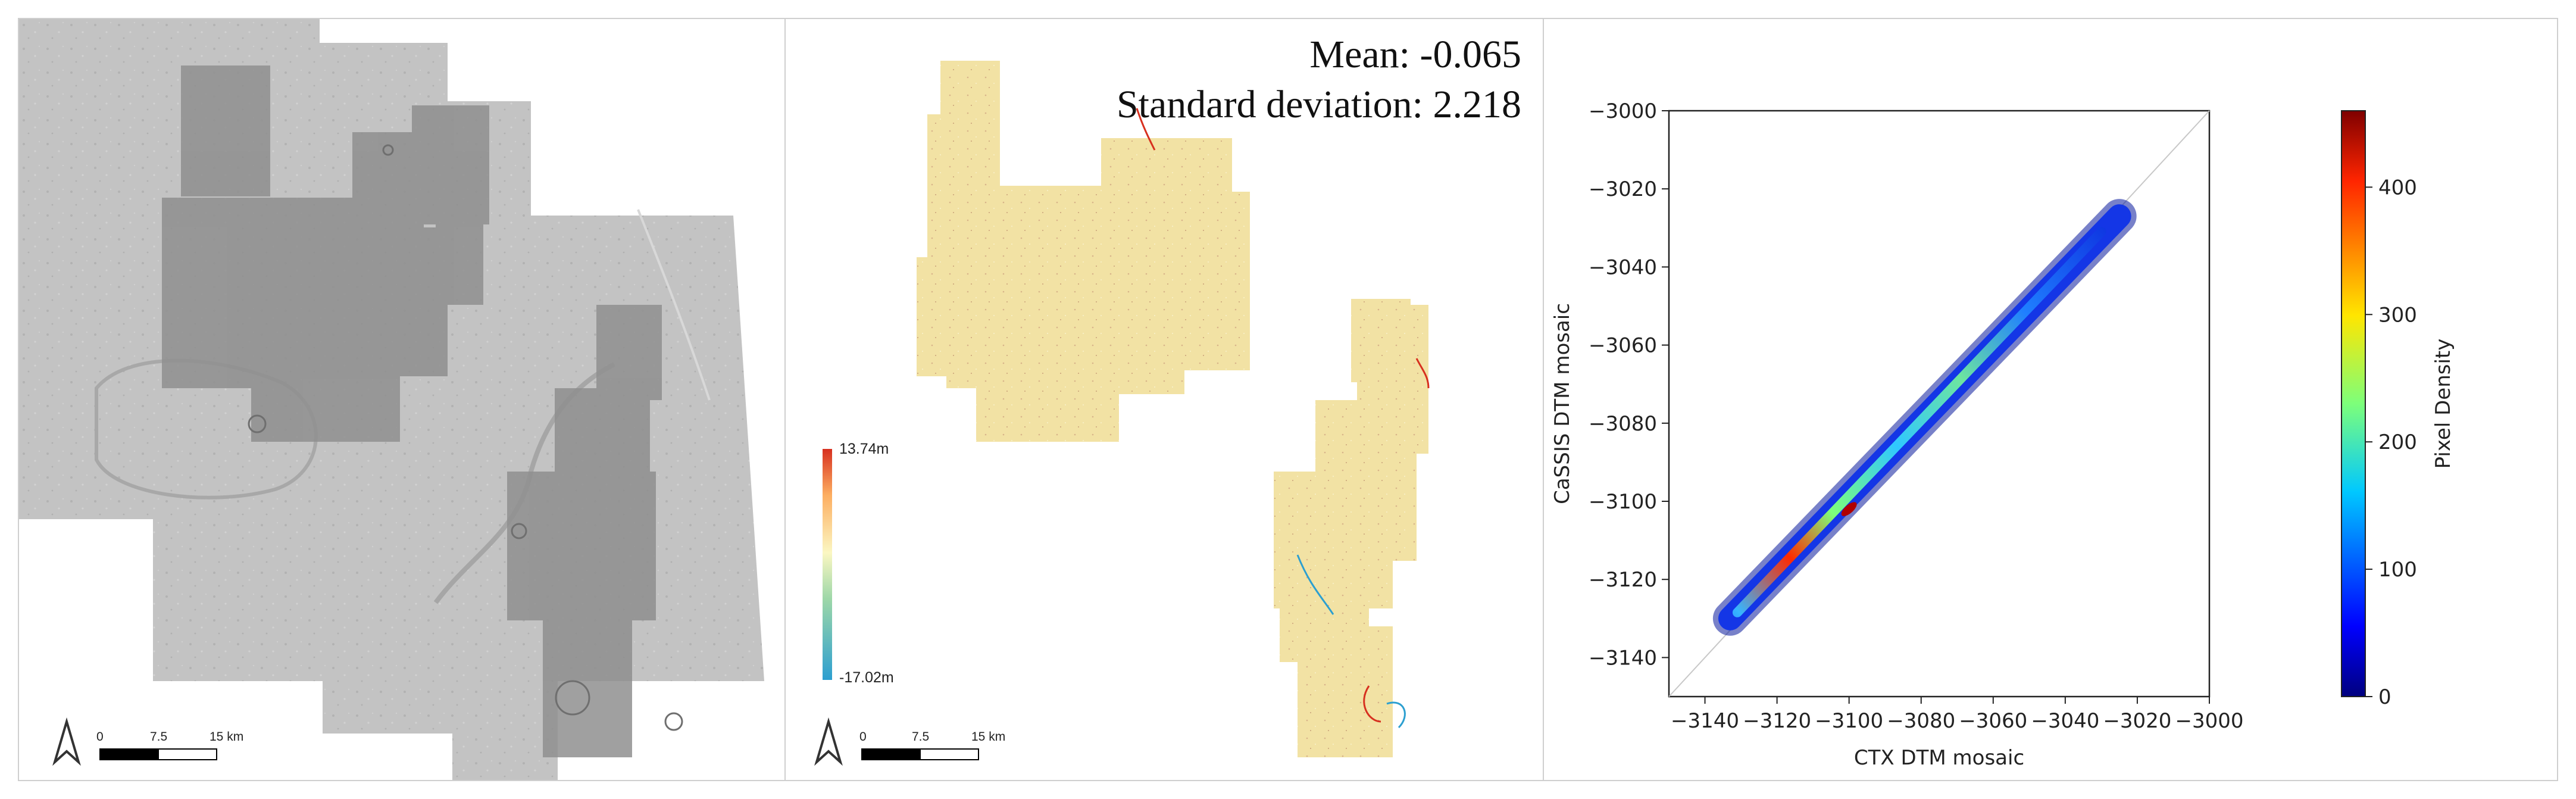 This screenshot has height=799, width=2576. Describe the element at coordinates (1623, 580) in the screenshot. I see `y-tick-label: −3120` at that location.